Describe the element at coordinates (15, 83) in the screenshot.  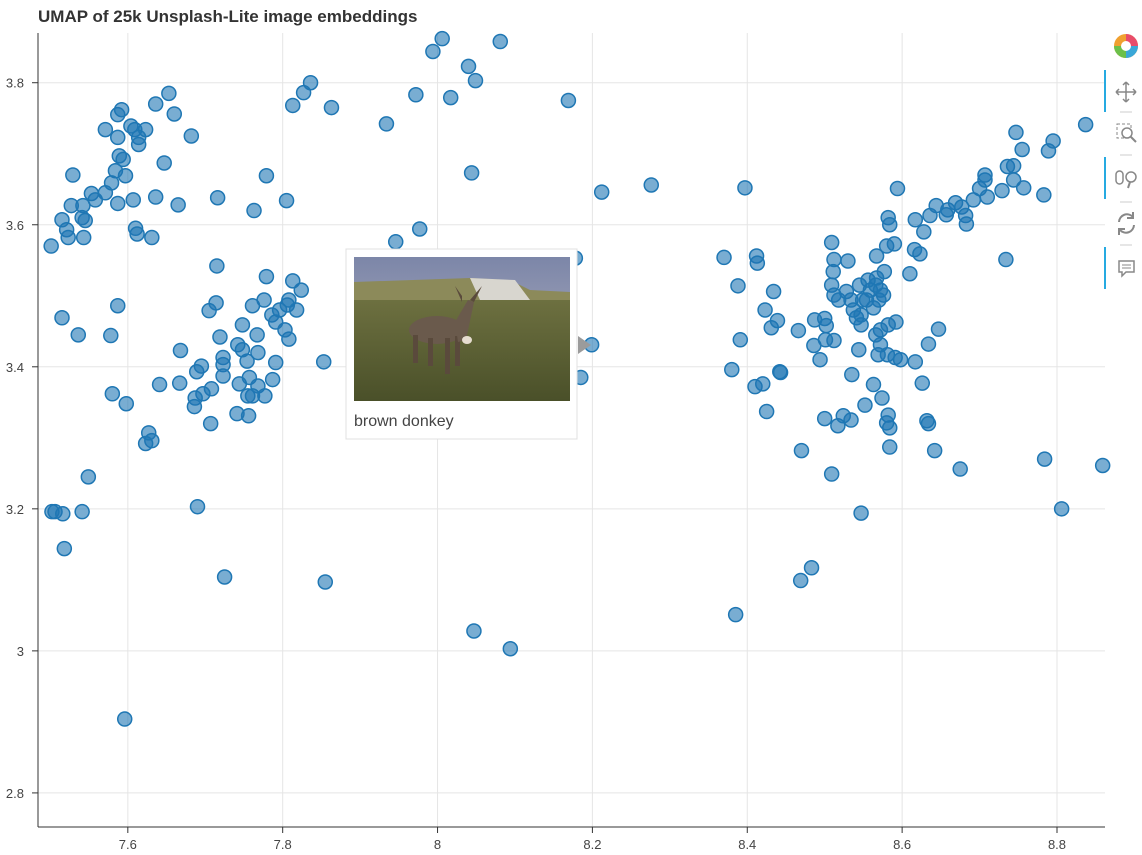
I see `y-tick-label: 3.8` at that location.